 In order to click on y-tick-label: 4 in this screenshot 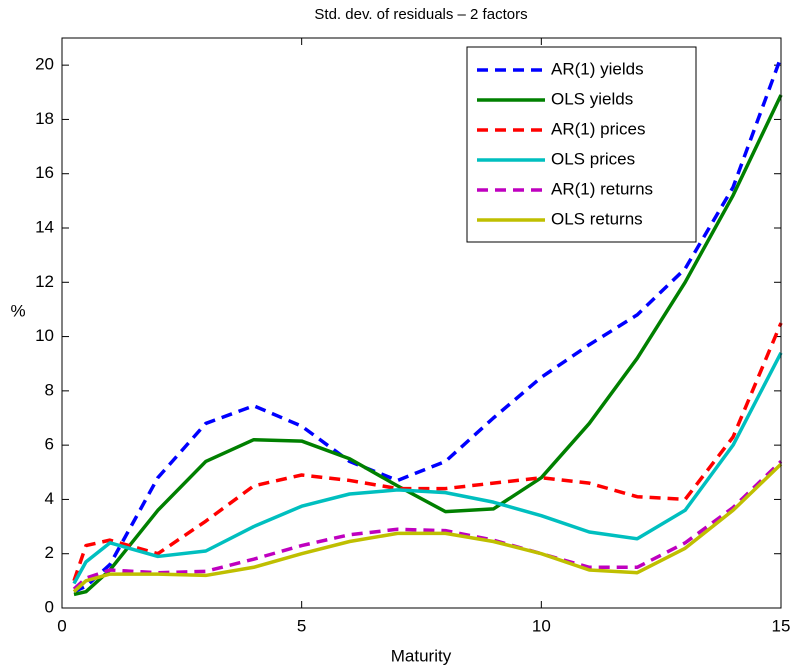, I will do `click(49, 498)`.